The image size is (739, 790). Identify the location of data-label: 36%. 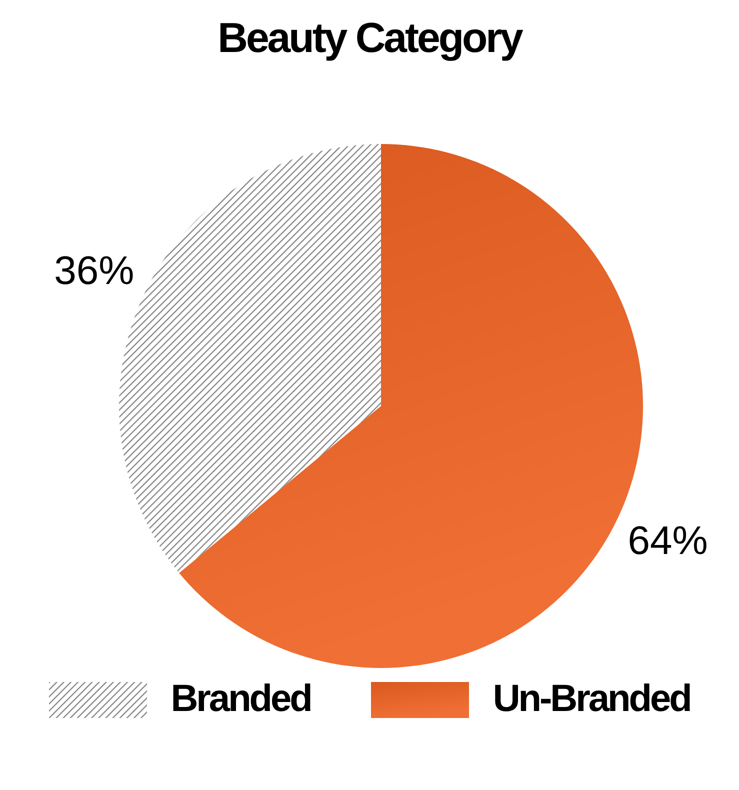
(94, 271).